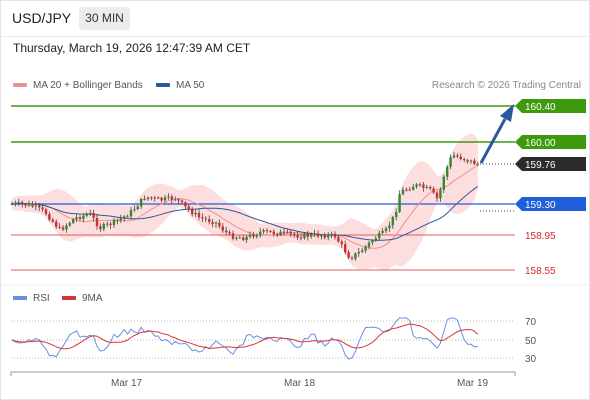 The height and width of the screenshot is (400, 590). What do you see at coordinates (473, 383) in the screenshot?
I see `x-tick-mar-19: Mar 19` at bounding box center [473, 383].